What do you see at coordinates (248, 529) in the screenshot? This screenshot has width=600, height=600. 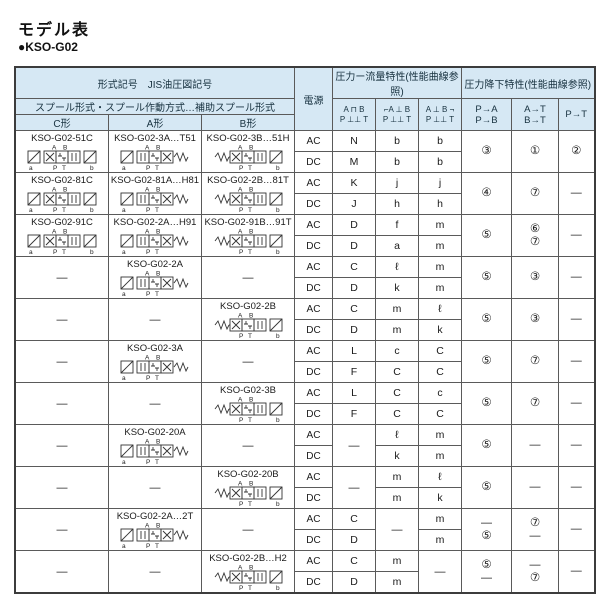 I see `model-cell-b-row10: —` at bounding box center [248, 529].